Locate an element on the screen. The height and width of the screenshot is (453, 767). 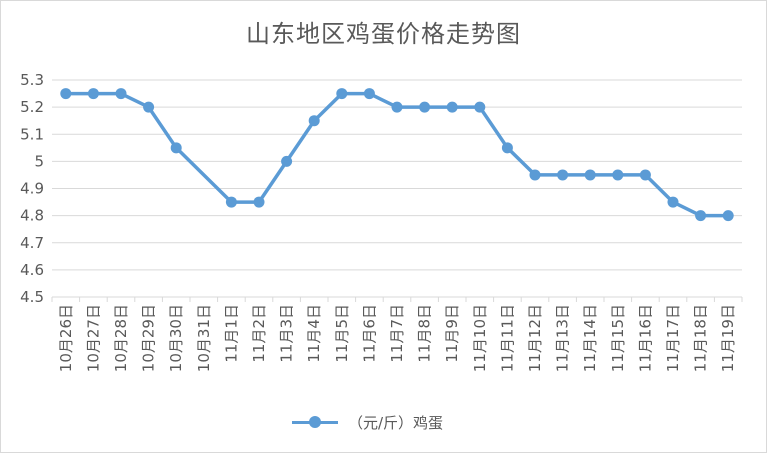
x-tick-label: 11月9日 is located at coordinates (452, 333).